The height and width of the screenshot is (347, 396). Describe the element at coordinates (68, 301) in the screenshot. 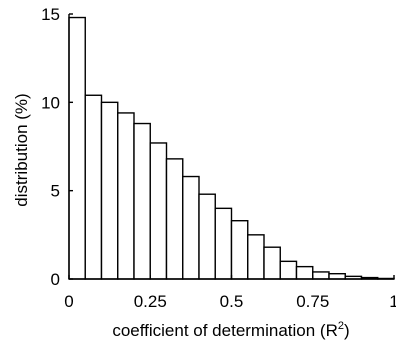

I see `x-tick-label: 0` at that location.